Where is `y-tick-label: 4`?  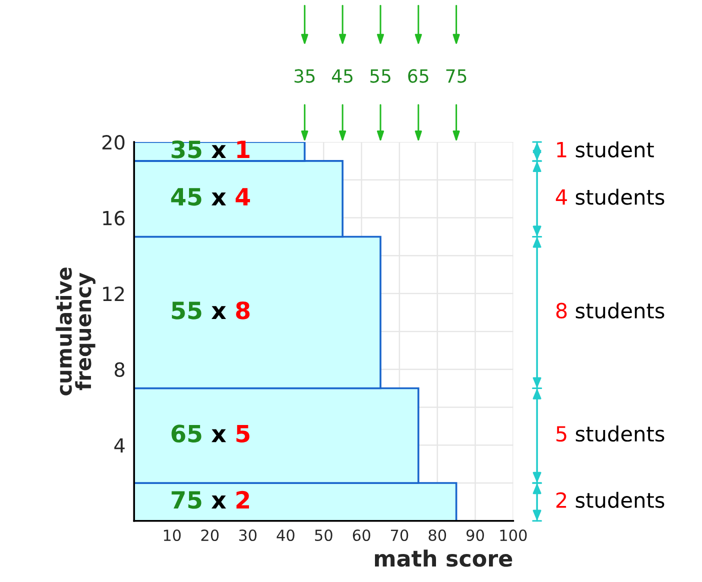
y-tick-label: 4 is located at coordinates (119, 445).